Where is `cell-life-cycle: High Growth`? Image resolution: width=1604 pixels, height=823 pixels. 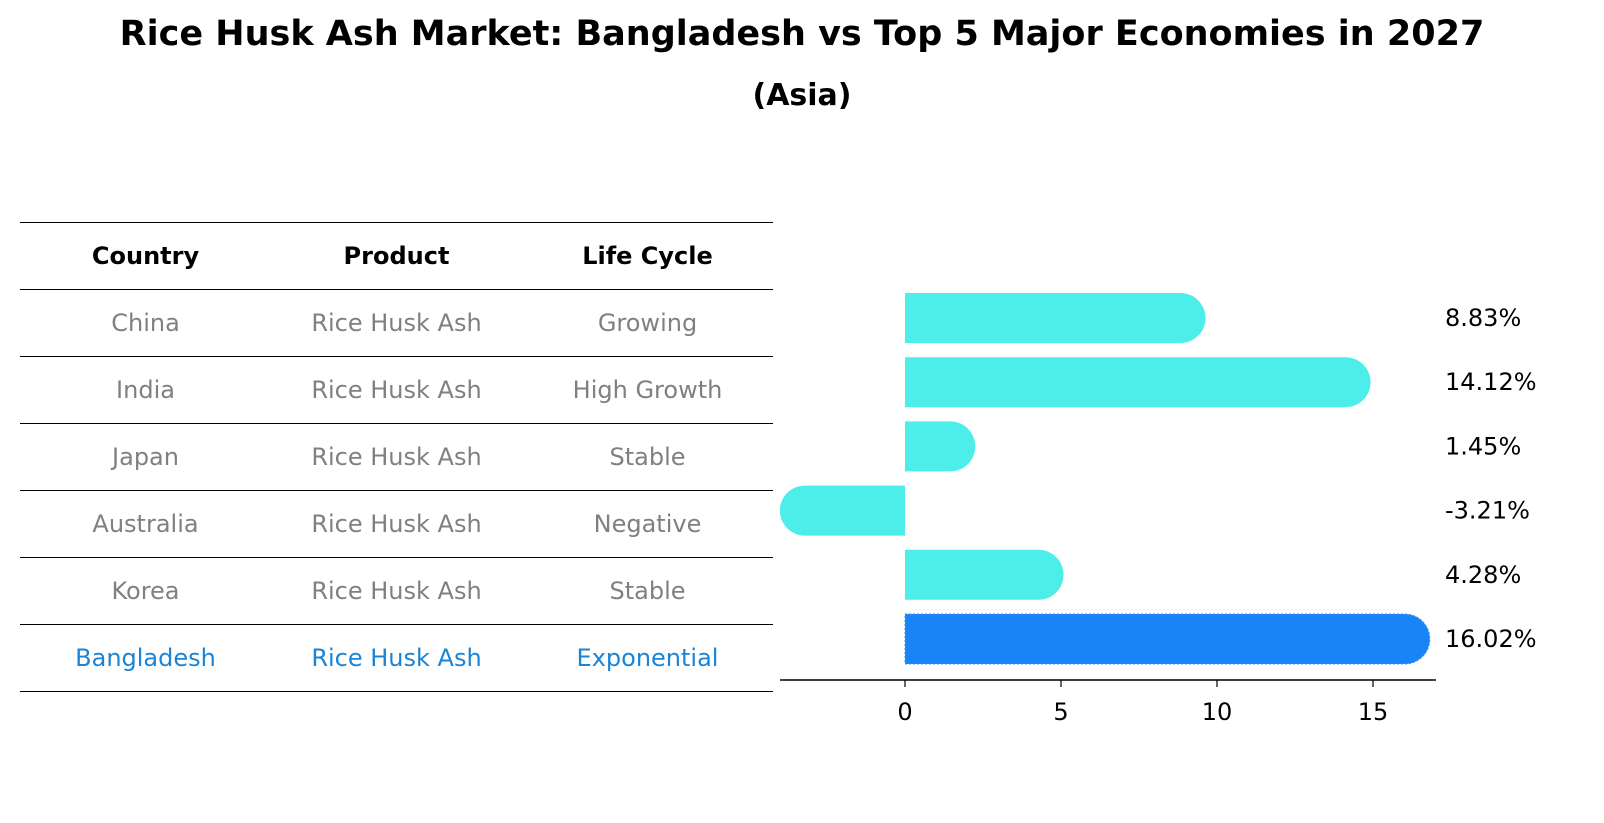
cell-life-cycle: High Growth is located at coordinates (647, 390).